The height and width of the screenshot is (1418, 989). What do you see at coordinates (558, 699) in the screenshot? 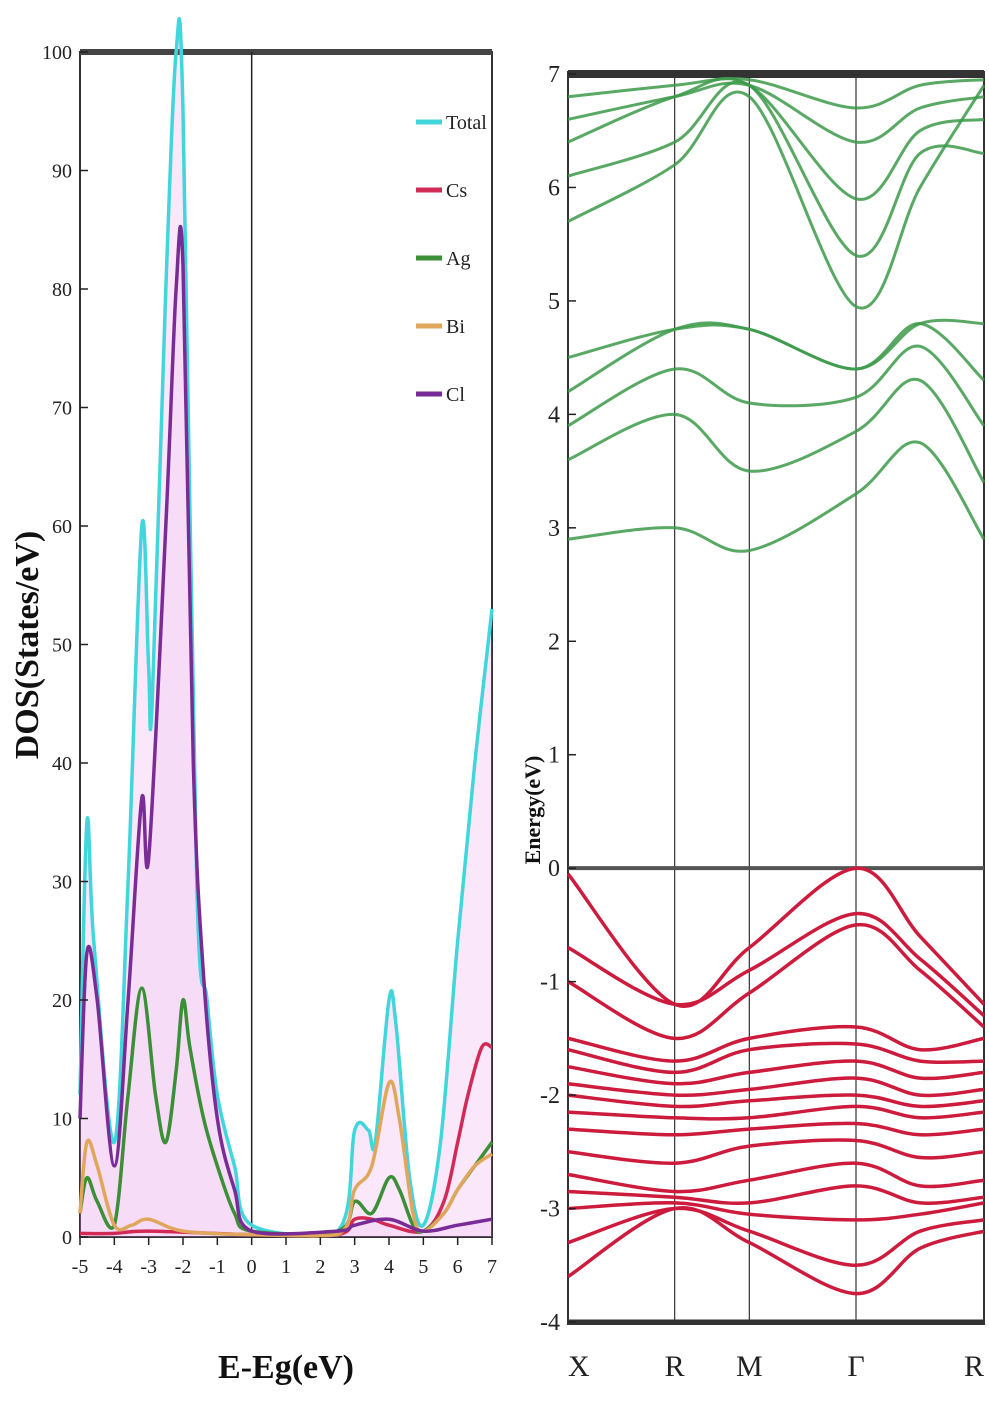
I see `band-y-ticks: -4 -3 -2 -1 0 1 2 3 4 5 6 7` at bounding box center [558, 699].